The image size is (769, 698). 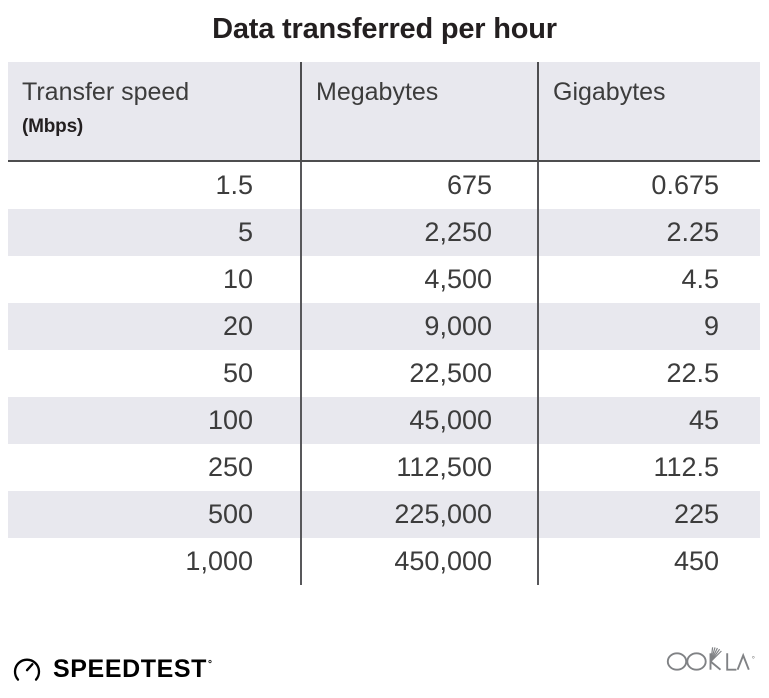 What do you see at coordinates (384, 561) in the screenshot?
I see `table-row: 1,000 450,000 450` at bounding box center [384, 561].